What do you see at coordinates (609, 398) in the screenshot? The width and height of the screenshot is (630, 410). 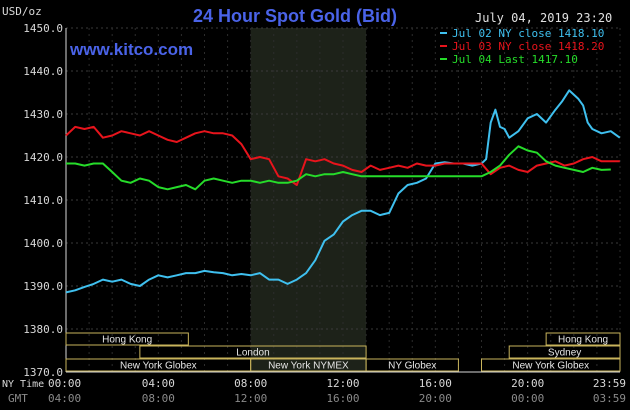 I see `x-tick-gmt: 03:59` at bounding box center [609, 398].